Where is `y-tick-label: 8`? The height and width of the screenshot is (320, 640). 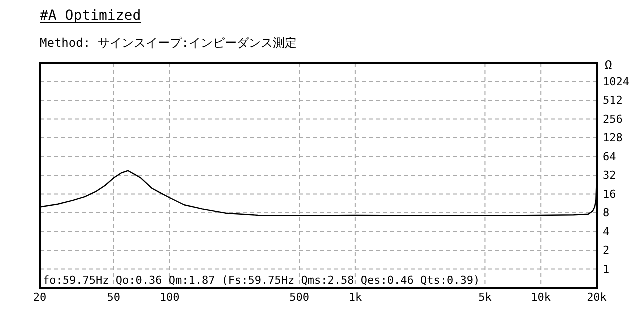
y-tick-label: 8 is located at coordinates (606, 213).